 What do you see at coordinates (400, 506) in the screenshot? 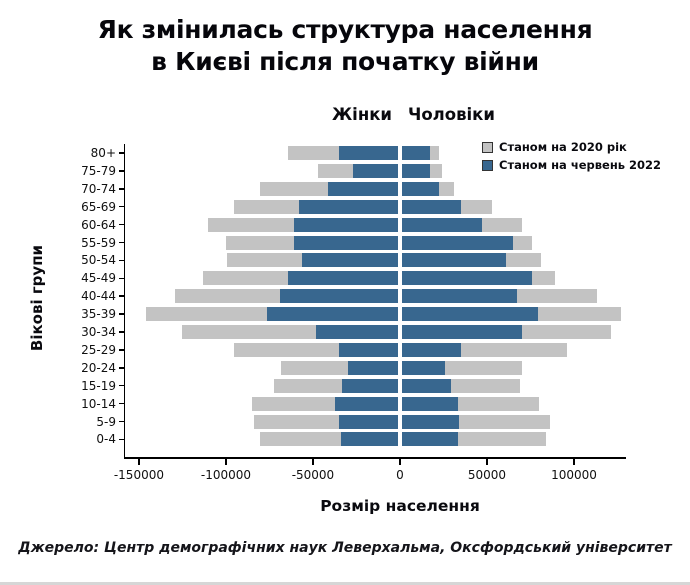
I see `x-axis-title: Розмір населення` at bounding box center [400, 506].